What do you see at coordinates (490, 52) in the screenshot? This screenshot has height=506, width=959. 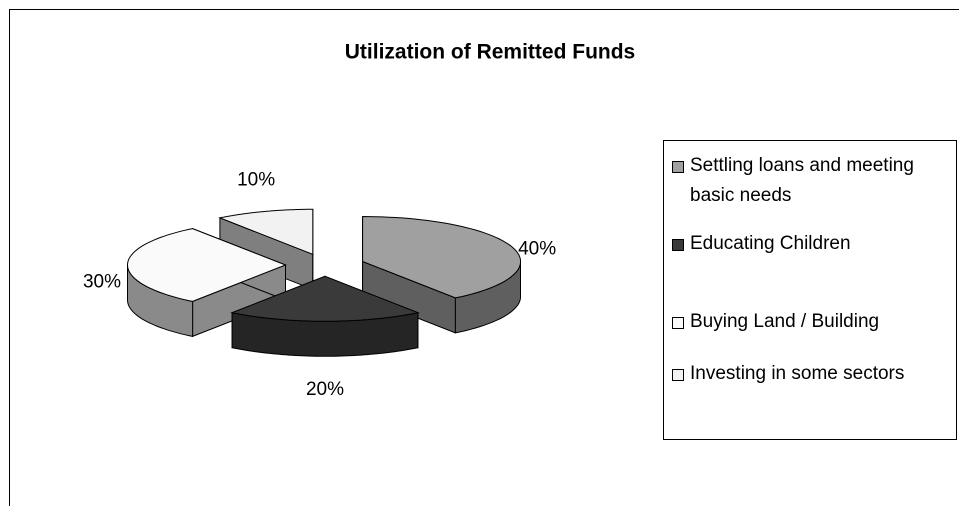 I see `chart-title: Utilization of Remitted Funds` at bounding box center [490, 52].